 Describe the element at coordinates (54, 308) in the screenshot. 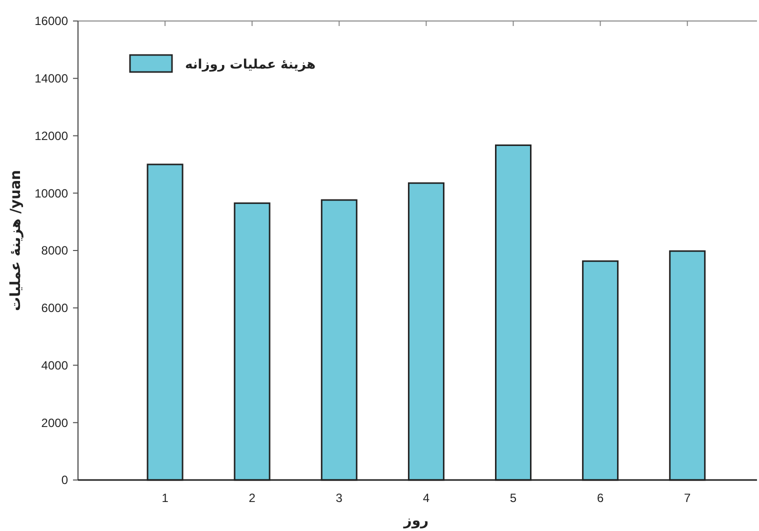

I see `y-tick-label: 6000` at that location.